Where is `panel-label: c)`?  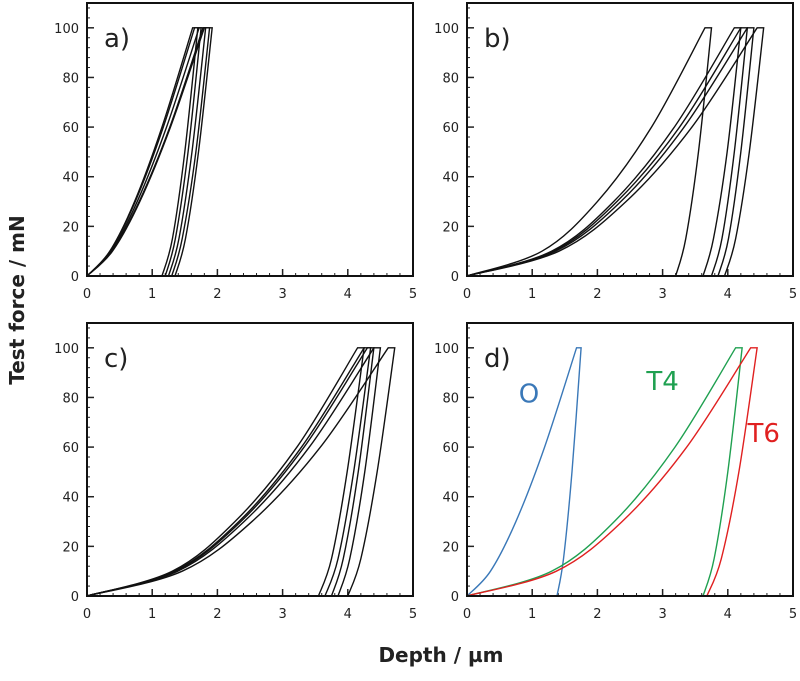
panel-label: c) is located at coordinates (116, 359).